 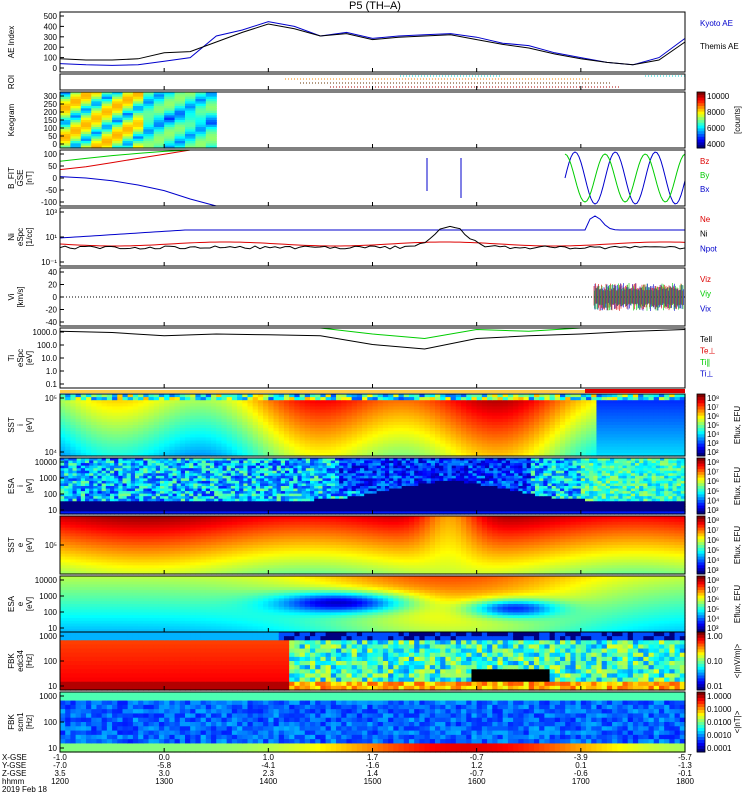 What do you see at coordinates (11, 545) in the screenshot?
I see `sst2-ylabel: SST` at bounding box center [11, 545].